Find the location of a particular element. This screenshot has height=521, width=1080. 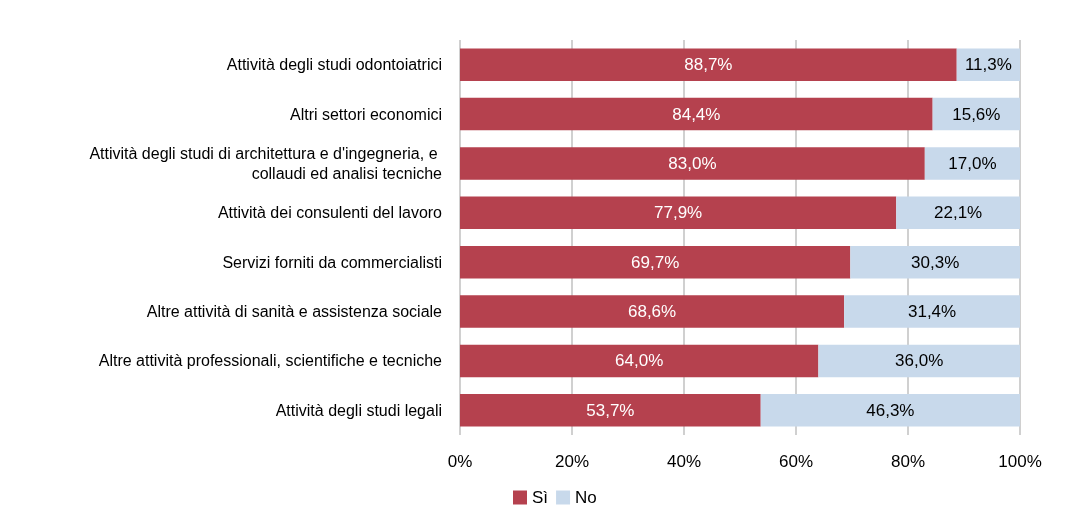

data-label: 31,4% is located at coordinates (932, 312).